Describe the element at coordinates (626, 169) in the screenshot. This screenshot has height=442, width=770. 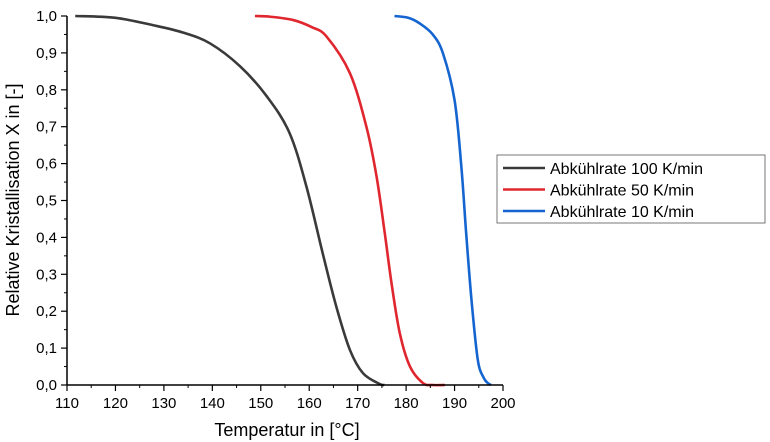
I see `legend-label-0: Abkühlrate 100 K/min` at that location.